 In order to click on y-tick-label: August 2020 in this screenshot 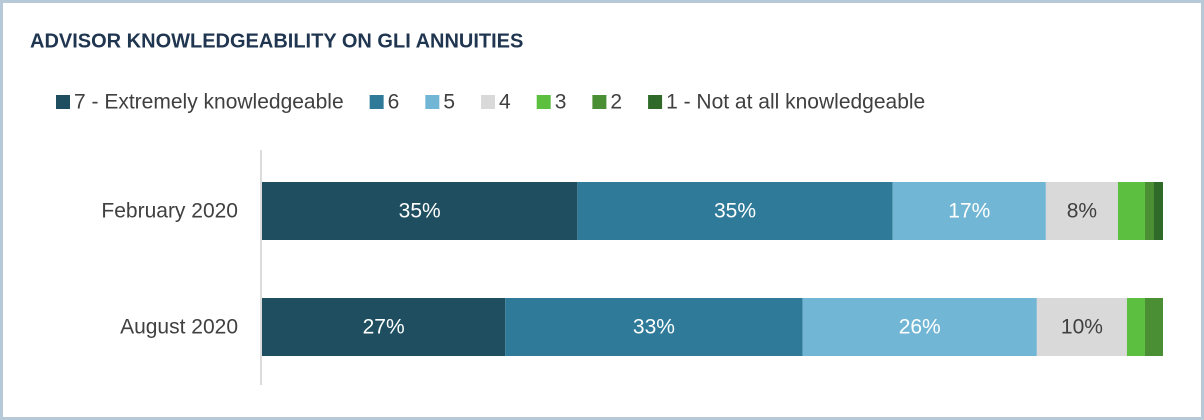, I will do `click(179, 327)`.